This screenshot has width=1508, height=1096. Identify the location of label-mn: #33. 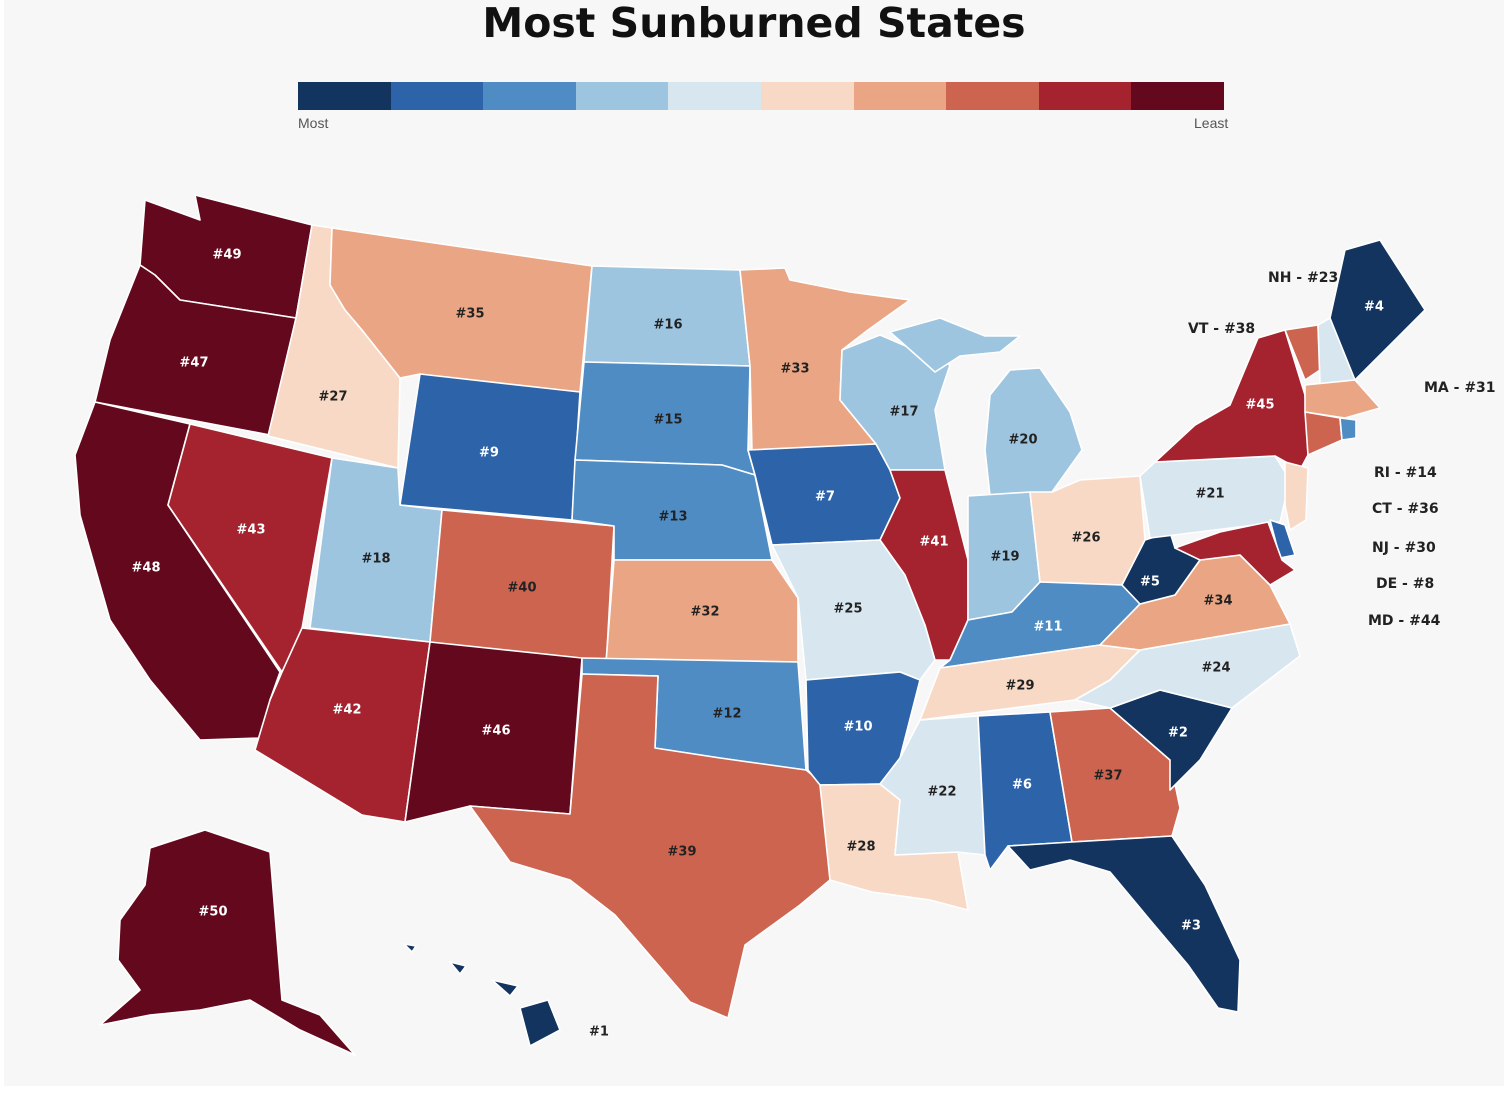
(795, 369).